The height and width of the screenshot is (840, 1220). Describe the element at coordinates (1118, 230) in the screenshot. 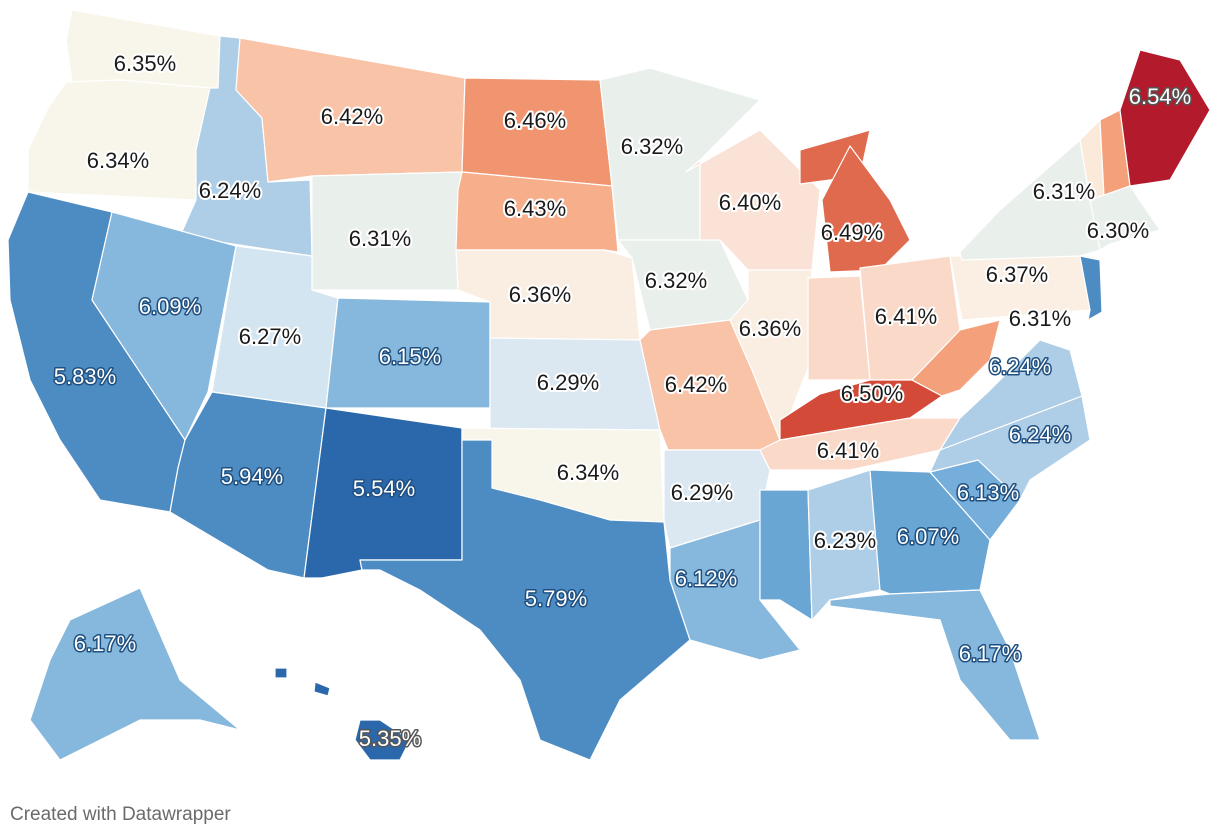

I see `label-ma: 6.30%` at that location.